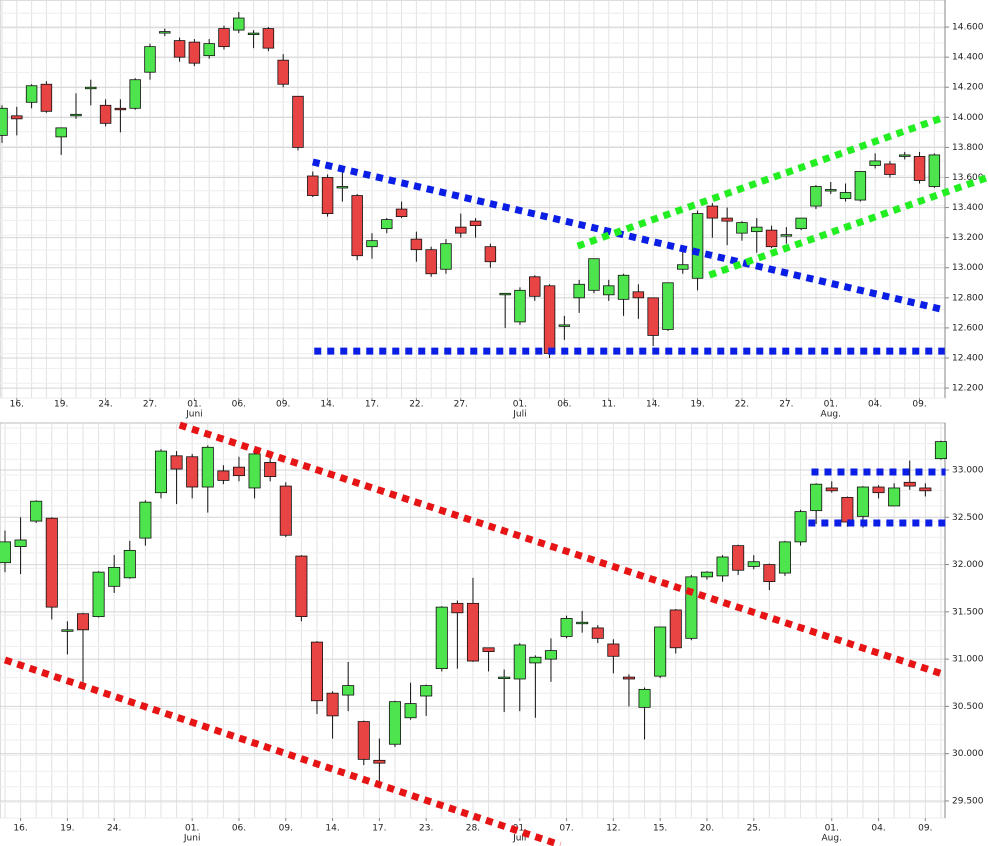 The height and width of the screenshot is (846, 988). What do you see at coordinates (968, 268) in the screenshot?
I see `y-tick-label: 13.000` at bounding box center [968, 268].